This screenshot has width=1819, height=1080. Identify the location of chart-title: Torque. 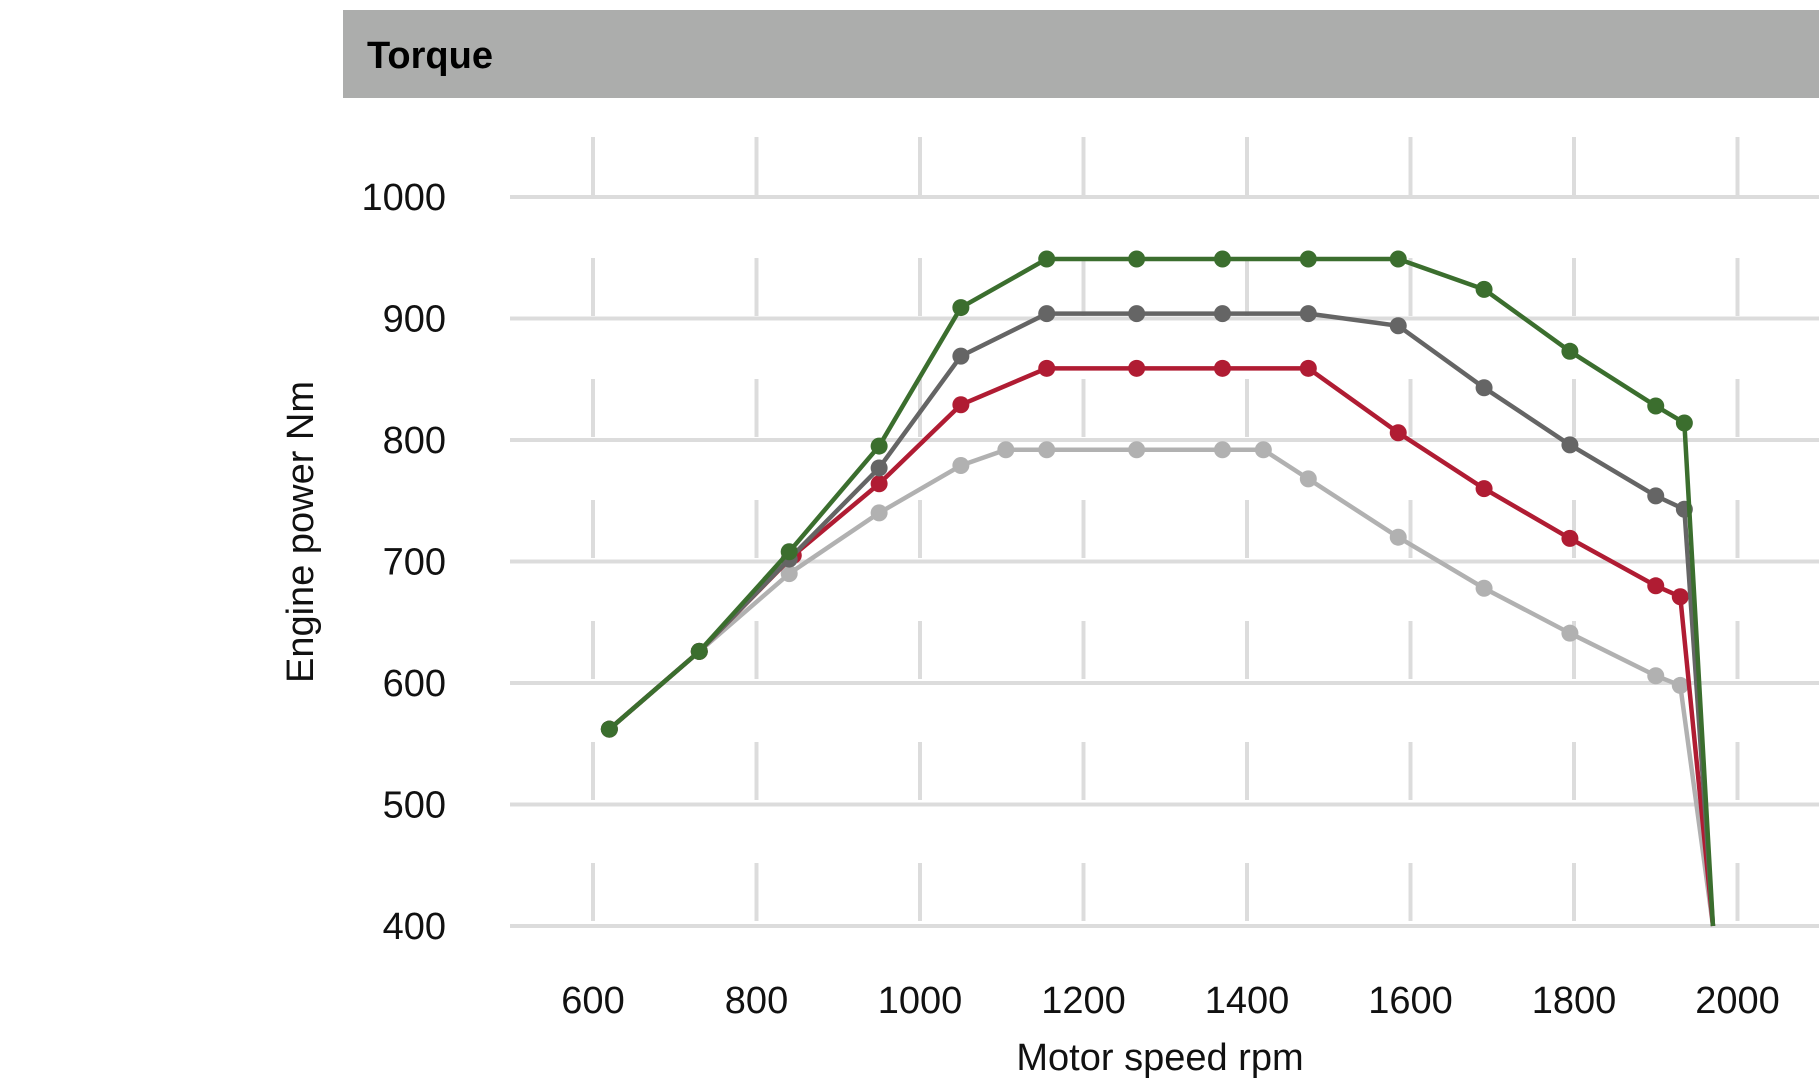
(430, 56).